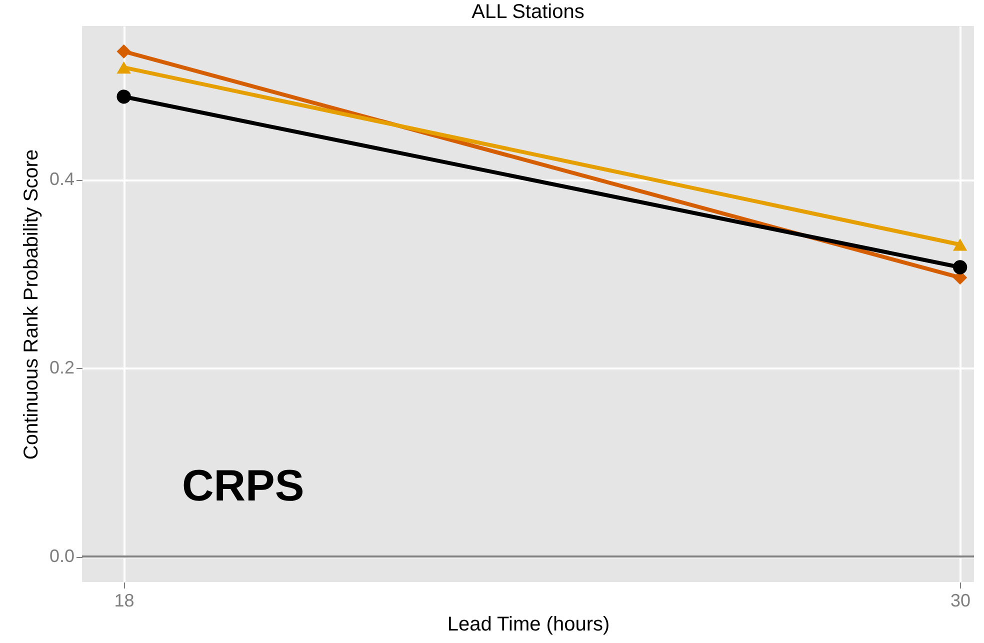  What do you see at coordinates (61, 179) in the screenshot?
I see `y-tick-label: 0.4` at bounding box center [61, 179].